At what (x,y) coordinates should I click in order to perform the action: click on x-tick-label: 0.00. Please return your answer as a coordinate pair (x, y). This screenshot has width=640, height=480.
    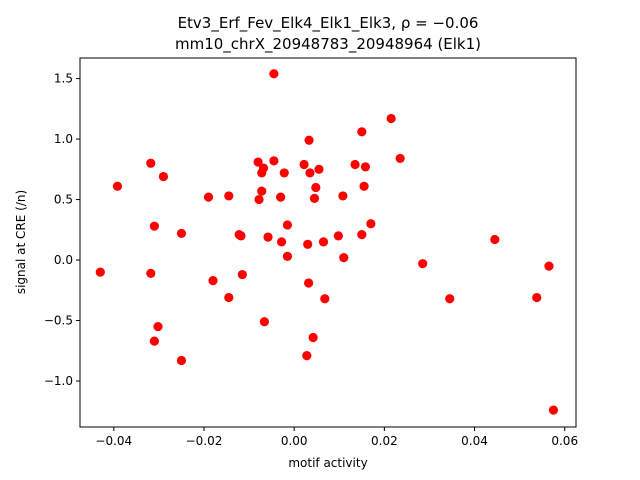
    Looking at the image, I should click on (294, 441).